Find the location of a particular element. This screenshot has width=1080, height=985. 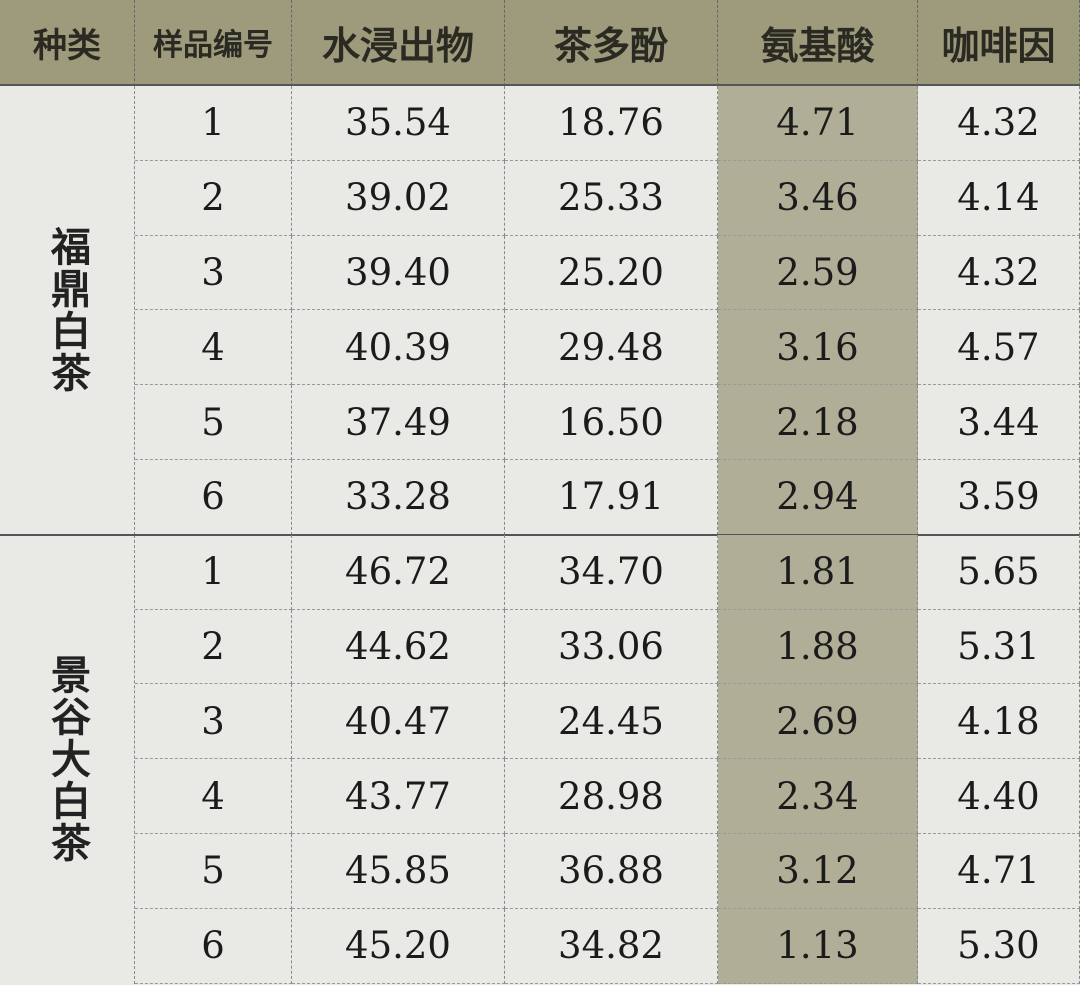

group-label: 景谷大白茶 is located at coordinates (67, 759).